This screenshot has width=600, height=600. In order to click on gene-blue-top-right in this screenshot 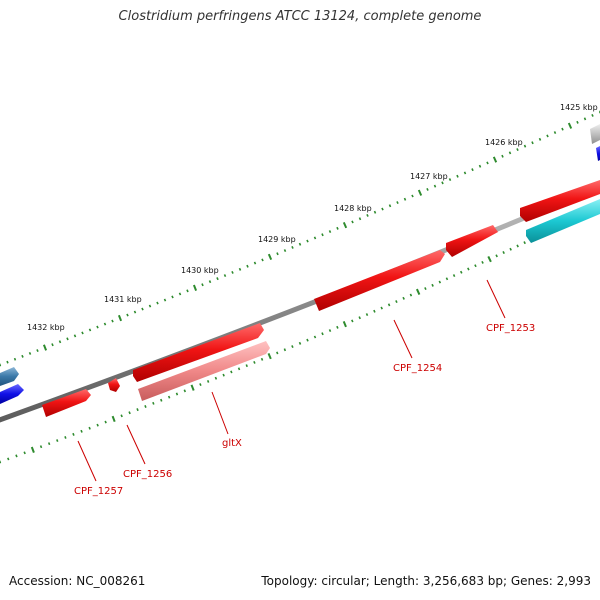, I will do `click(598, 153)`.